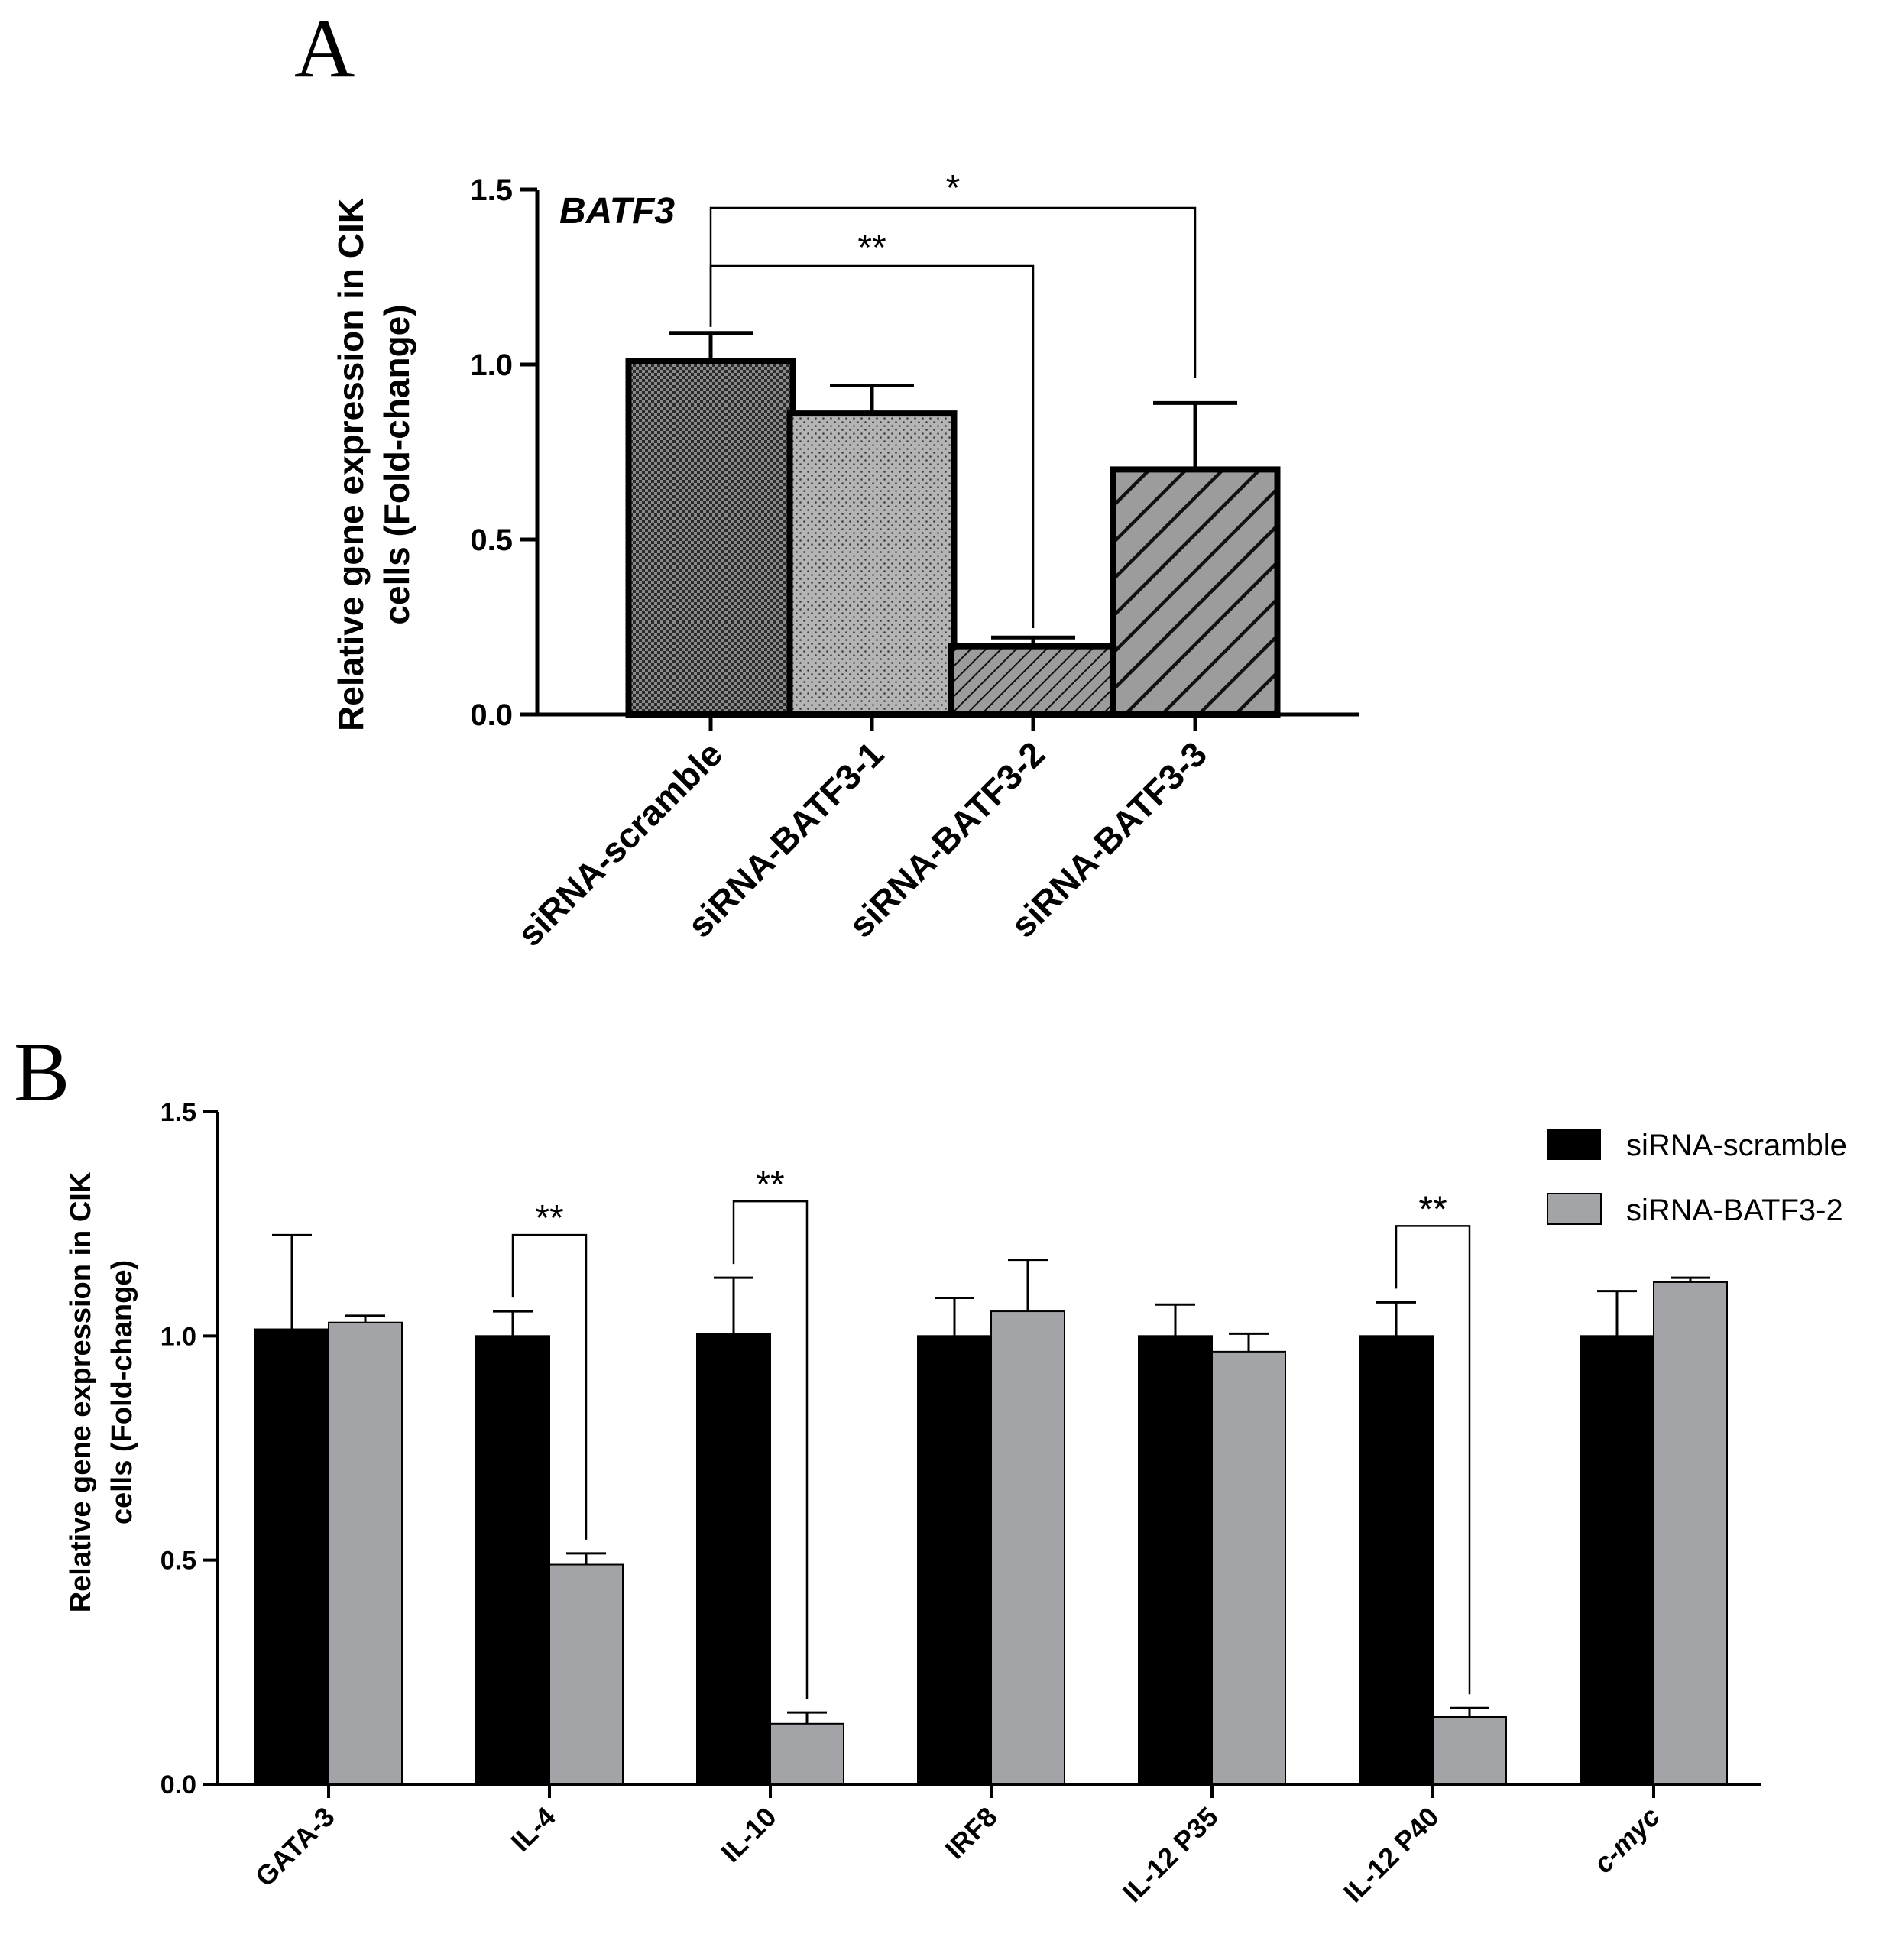  I want to click on a-significance: ***, so click(953, 398).